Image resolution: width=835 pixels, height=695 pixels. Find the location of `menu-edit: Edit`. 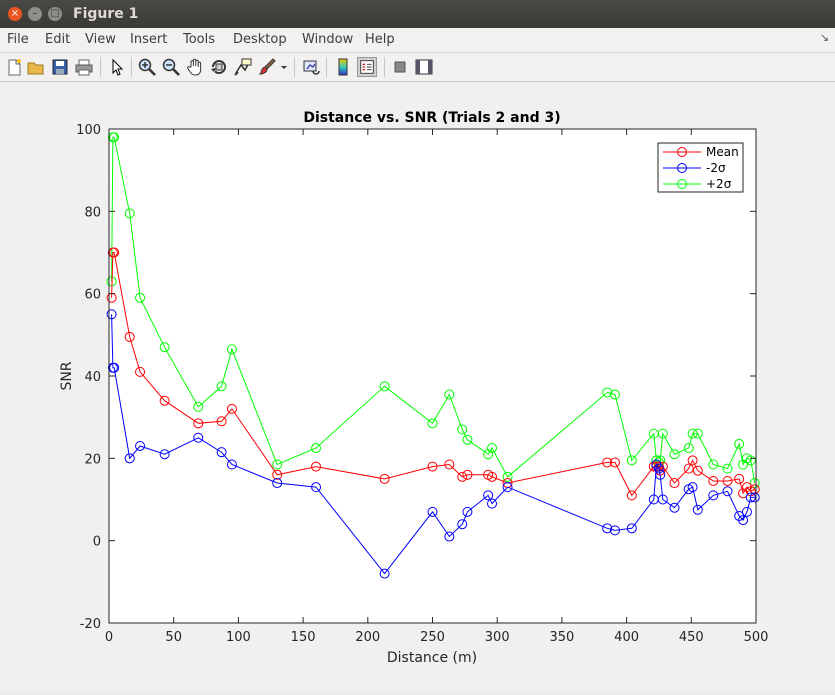

menu-edit: Edit is located at coordinates (58, 39).